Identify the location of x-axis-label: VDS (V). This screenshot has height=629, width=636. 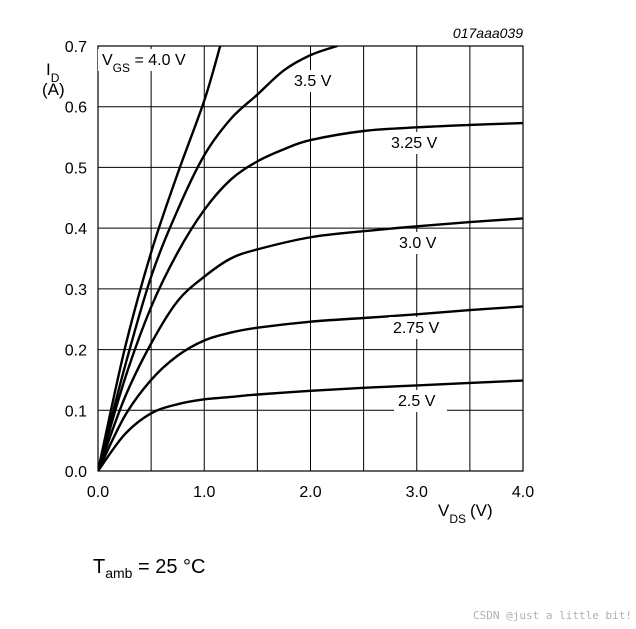
(465, 513).